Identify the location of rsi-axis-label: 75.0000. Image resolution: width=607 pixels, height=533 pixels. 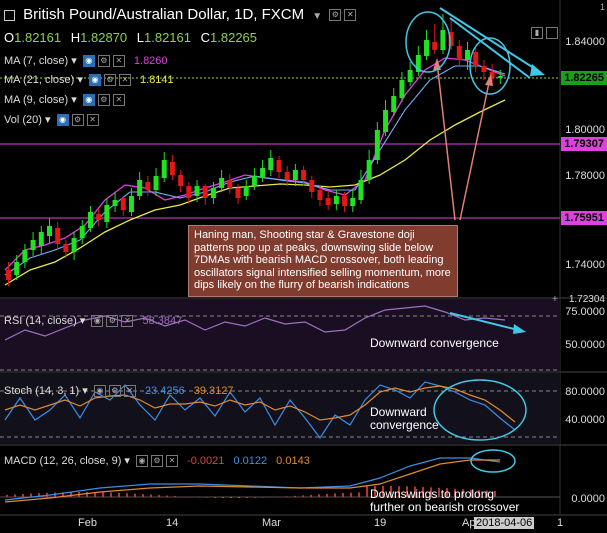
(585, 312).